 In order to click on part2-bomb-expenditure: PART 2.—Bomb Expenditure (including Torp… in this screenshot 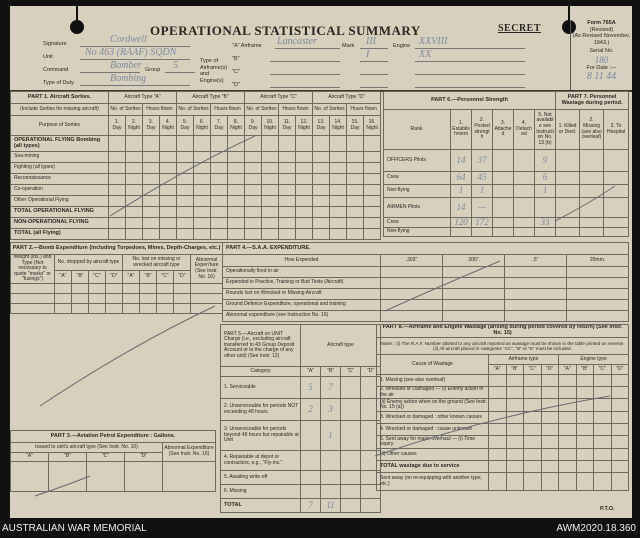, I will do `click(116, 278)`.